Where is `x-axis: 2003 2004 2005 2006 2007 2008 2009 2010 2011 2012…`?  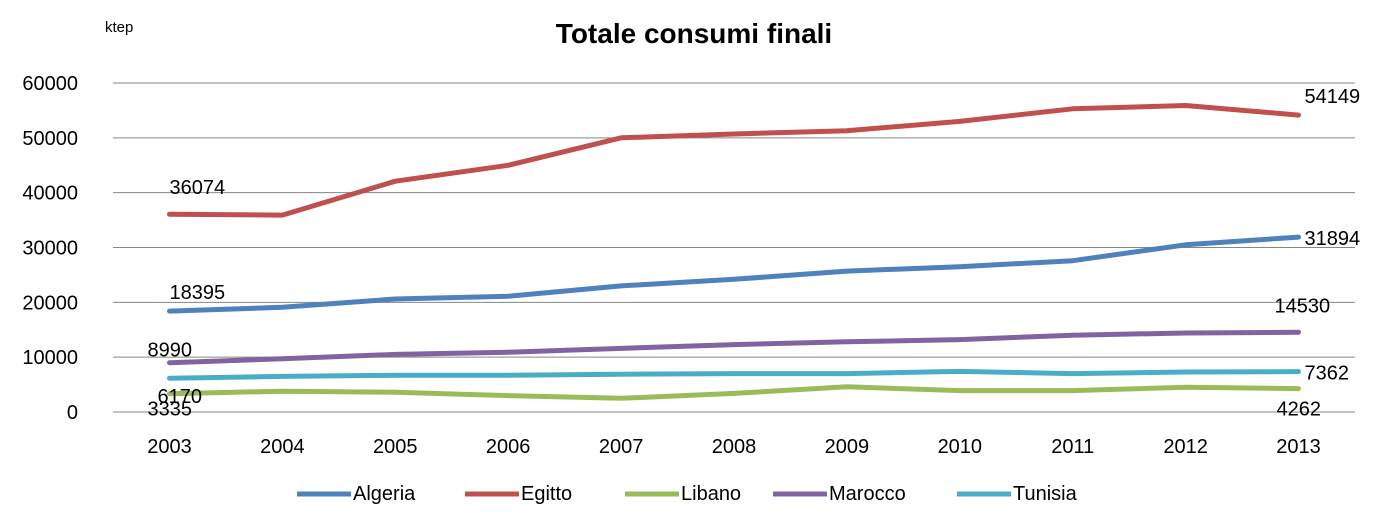 x-axis: 2003 2004 2005 2006 2007 2008 2009 2010 2011 2012… is located at coordinates (734, 434).